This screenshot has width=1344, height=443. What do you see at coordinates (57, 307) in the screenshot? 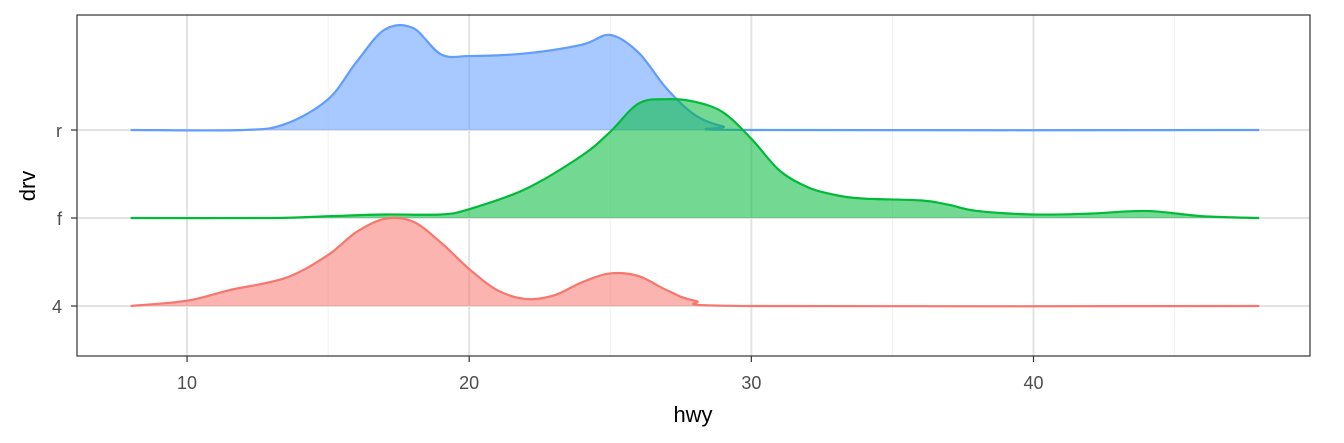
I see `y-tick-label-4: 4` at bounding box center [57, 307].